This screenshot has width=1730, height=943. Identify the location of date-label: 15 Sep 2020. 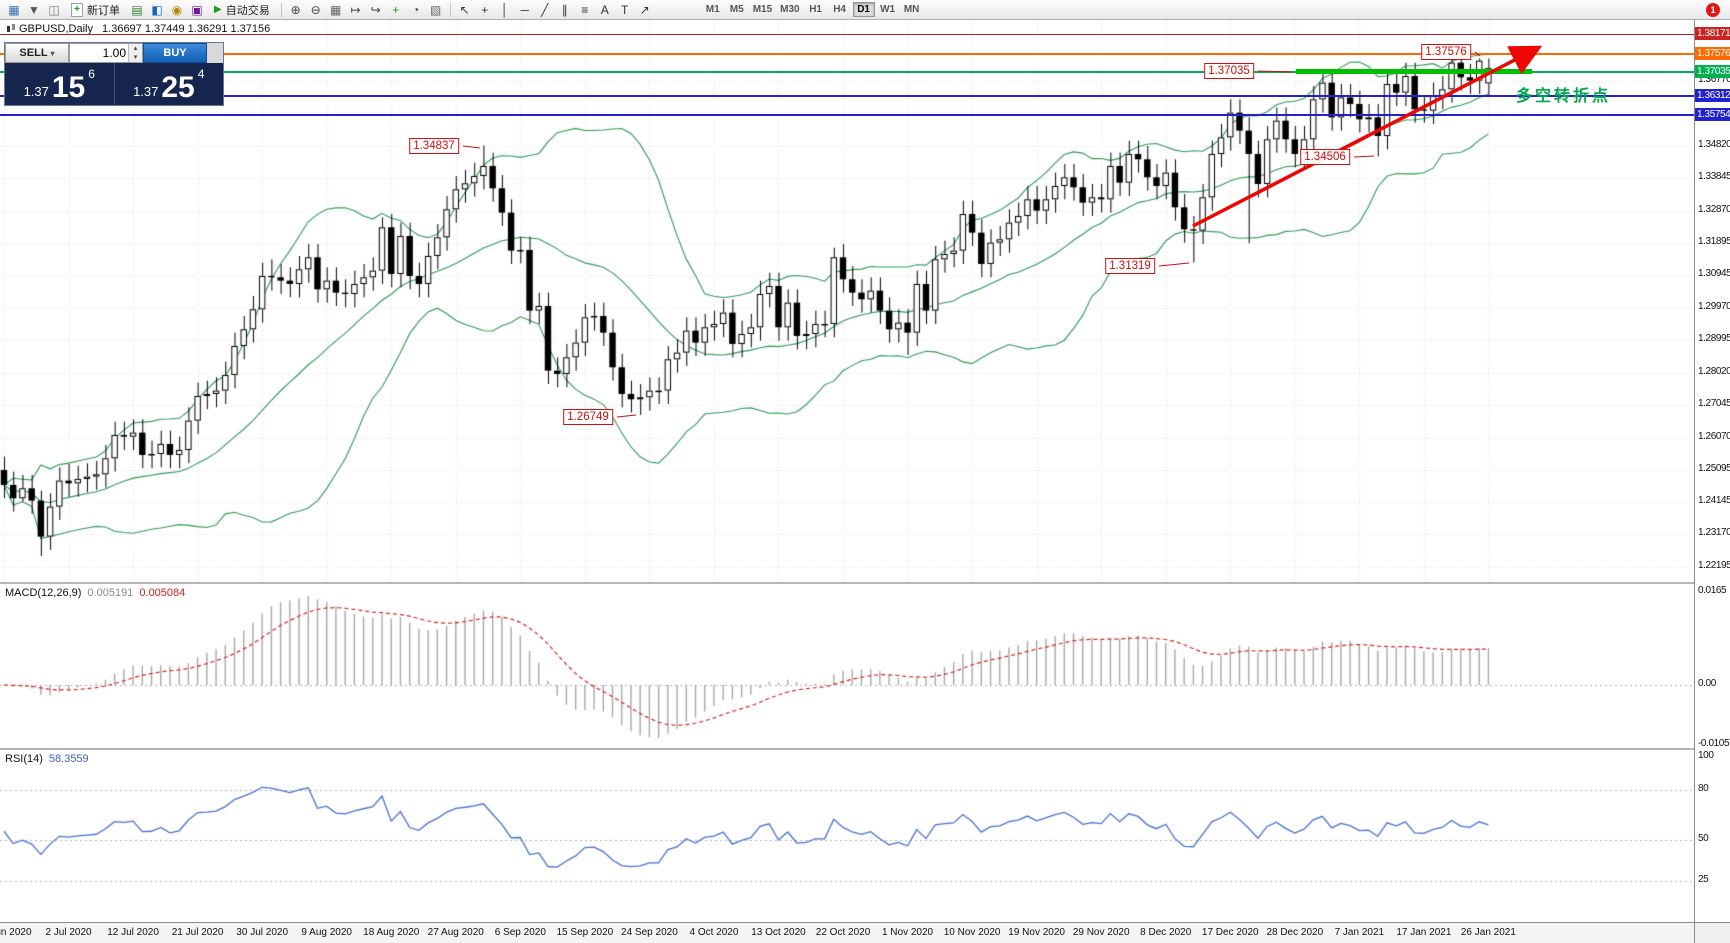
(585, 932).